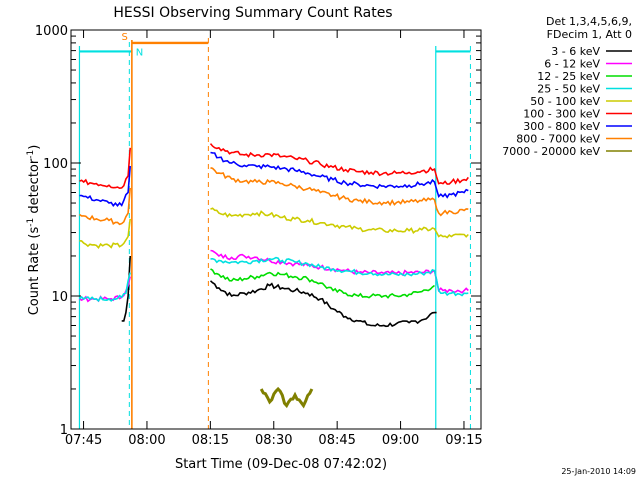  I want to click on legend-header-1: Det 1,3,4,5,6,9,, so click(589, 21).